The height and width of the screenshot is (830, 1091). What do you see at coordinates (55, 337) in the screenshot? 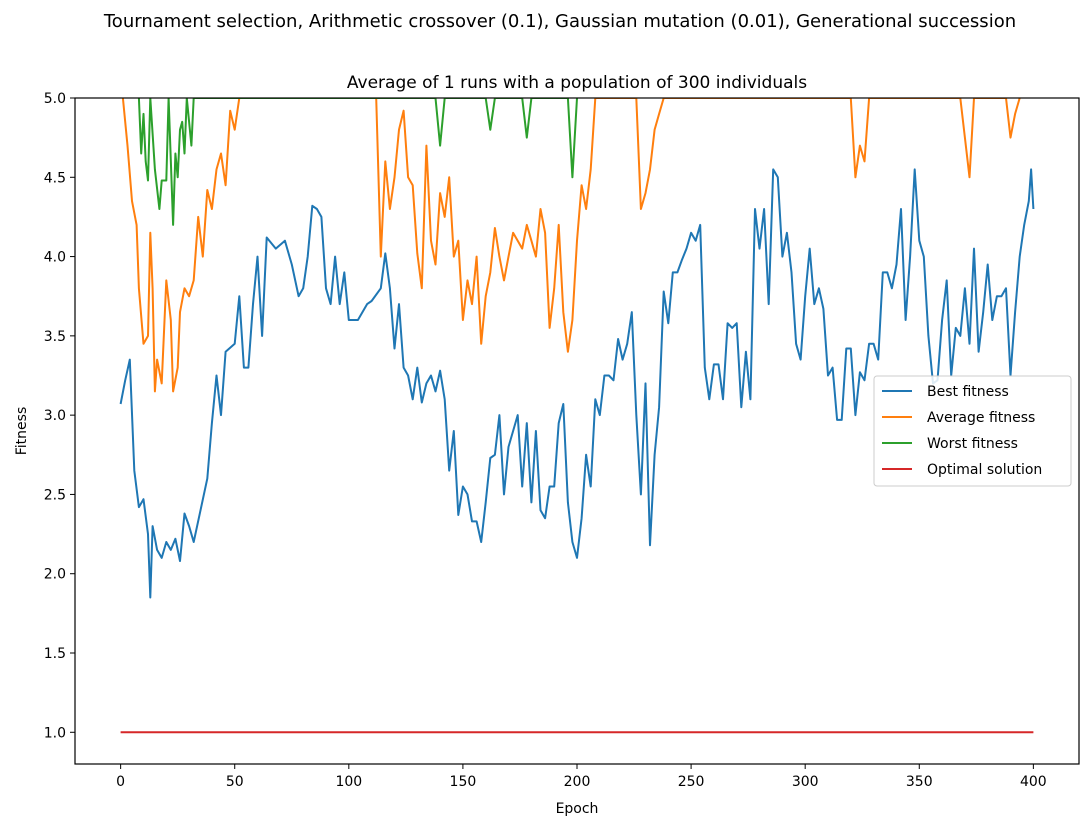
I see `y-tick-label: 3.5` at bounding box center [55, 337].